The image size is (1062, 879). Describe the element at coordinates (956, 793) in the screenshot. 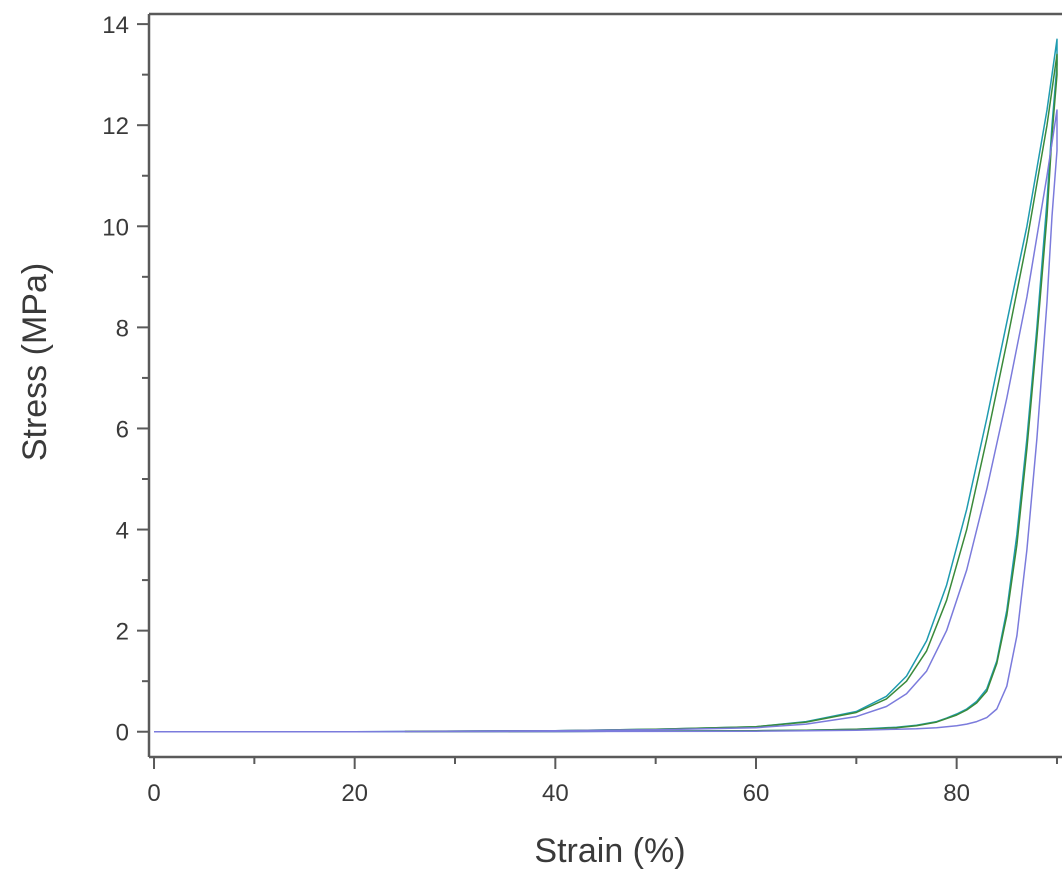

I see `x-tick-label: 80` at that location.